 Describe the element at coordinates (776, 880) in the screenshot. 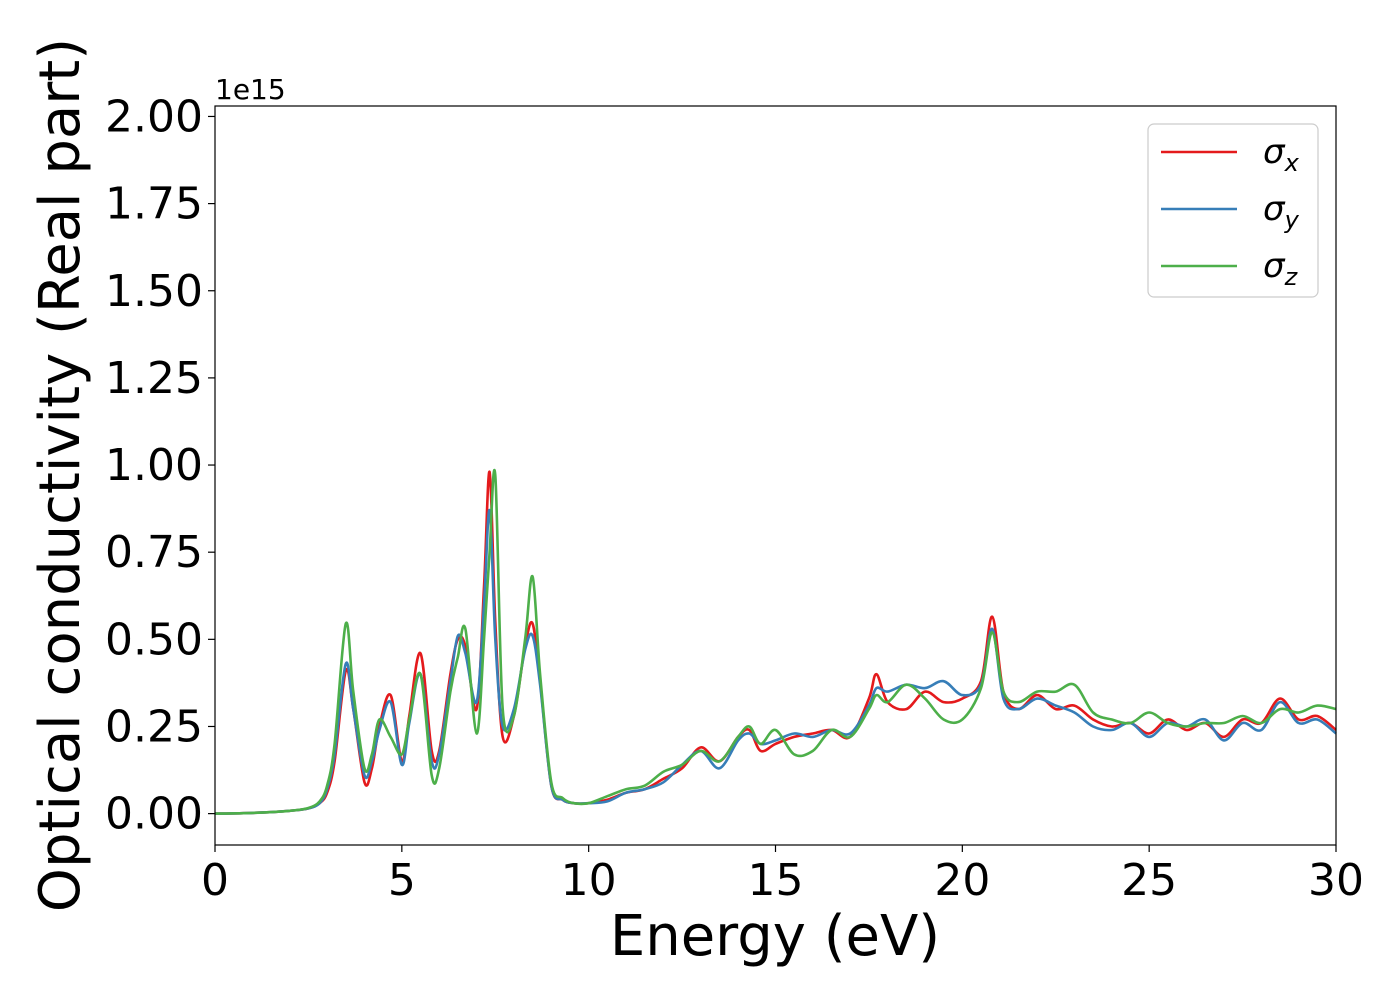

I see `x-tick-label: 15` at that location.